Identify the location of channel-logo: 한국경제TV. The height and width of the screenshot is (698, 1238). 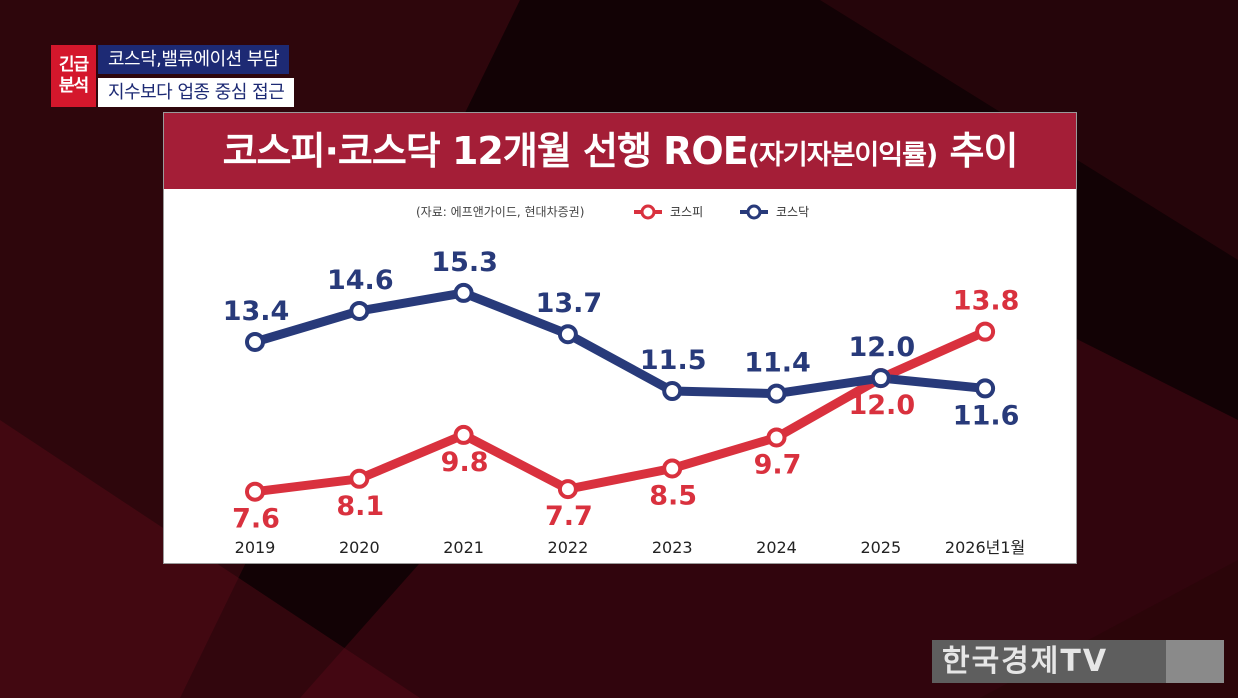
(1078, 661).